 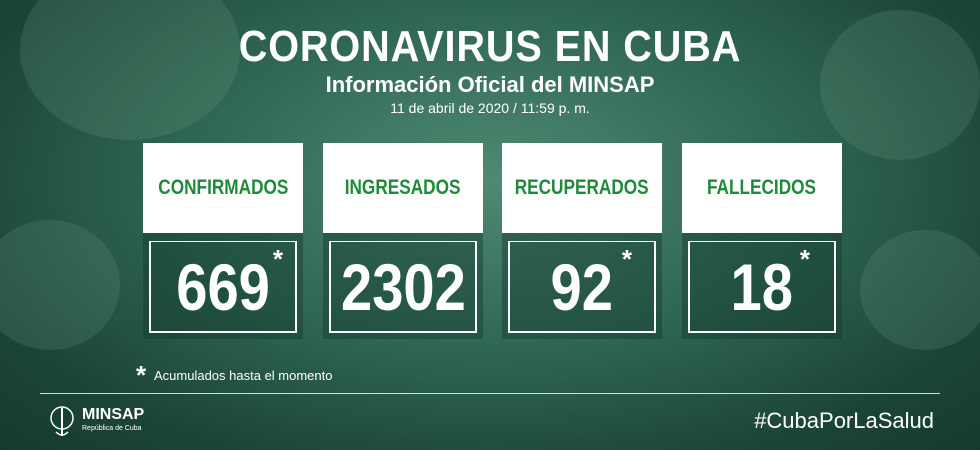 I want to click on card-value: 18, so click(x=762, y=286).